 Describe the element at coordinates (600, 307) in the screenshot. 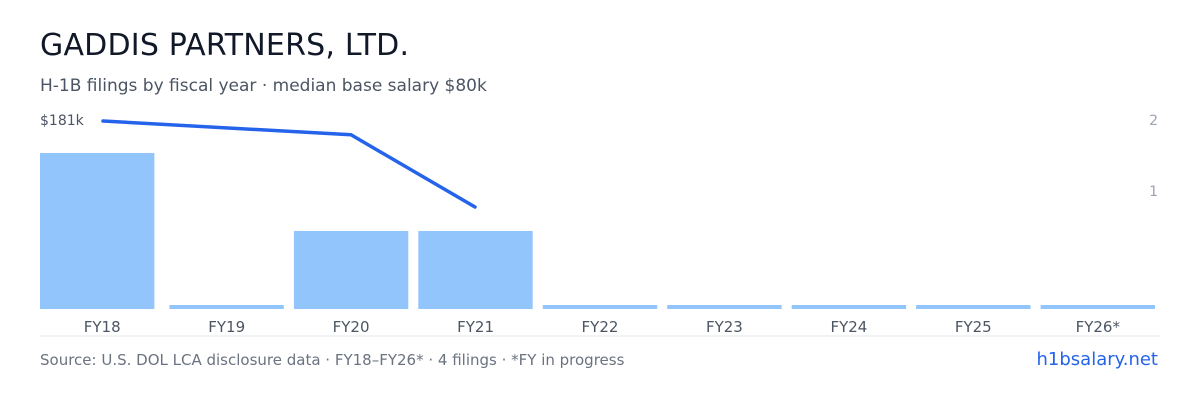

I see `bar-fy22` at that location.